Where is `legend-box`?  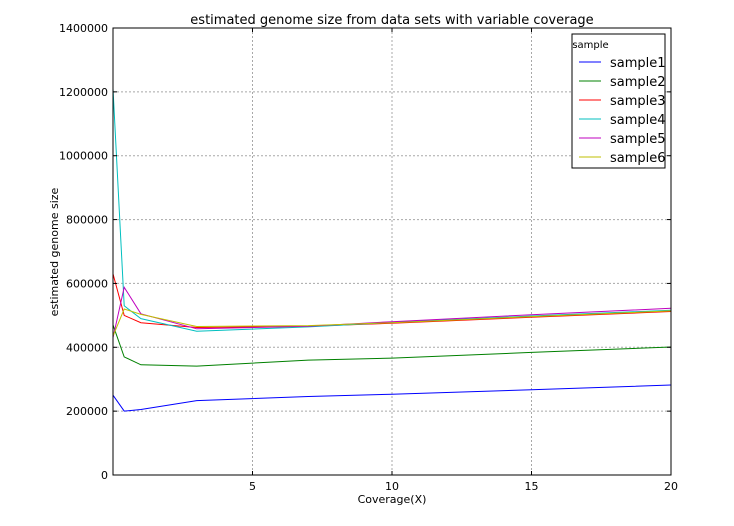
legend-box is located at coordinates (618, 101).